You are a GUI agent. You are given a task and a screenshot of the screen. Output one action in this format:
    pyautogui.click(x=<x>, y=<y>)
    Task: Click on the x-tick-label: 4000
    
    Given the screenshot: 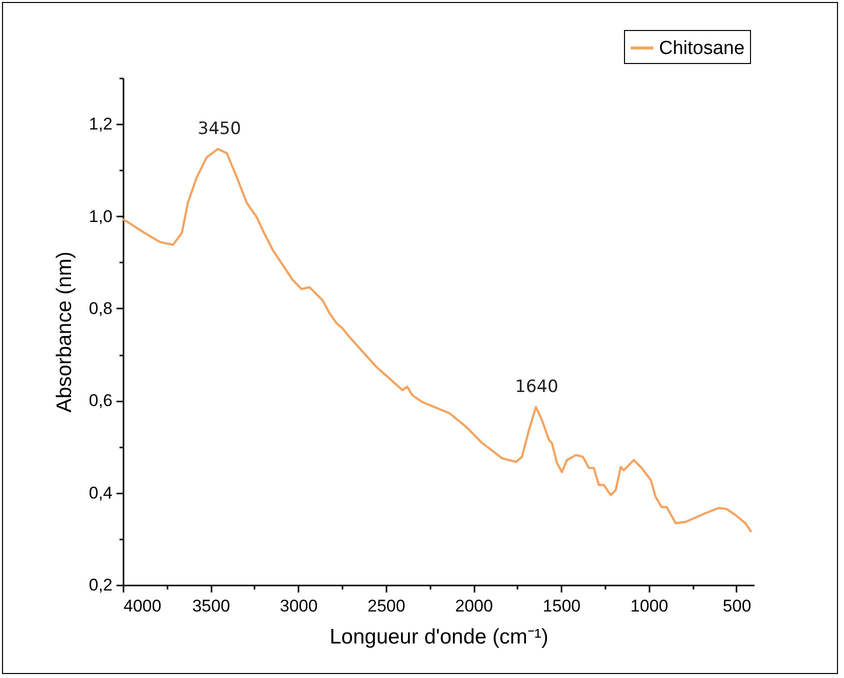 What is the action you would take?
    pyautogui.click(x=143, y=606)
    